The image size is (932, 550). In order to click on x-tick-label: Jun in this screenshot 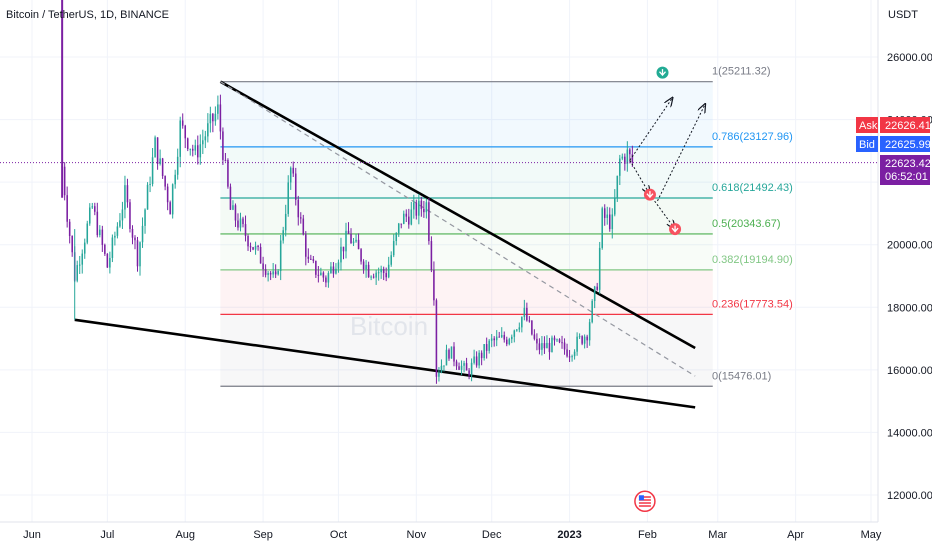, I will do `click(32, 535)`.